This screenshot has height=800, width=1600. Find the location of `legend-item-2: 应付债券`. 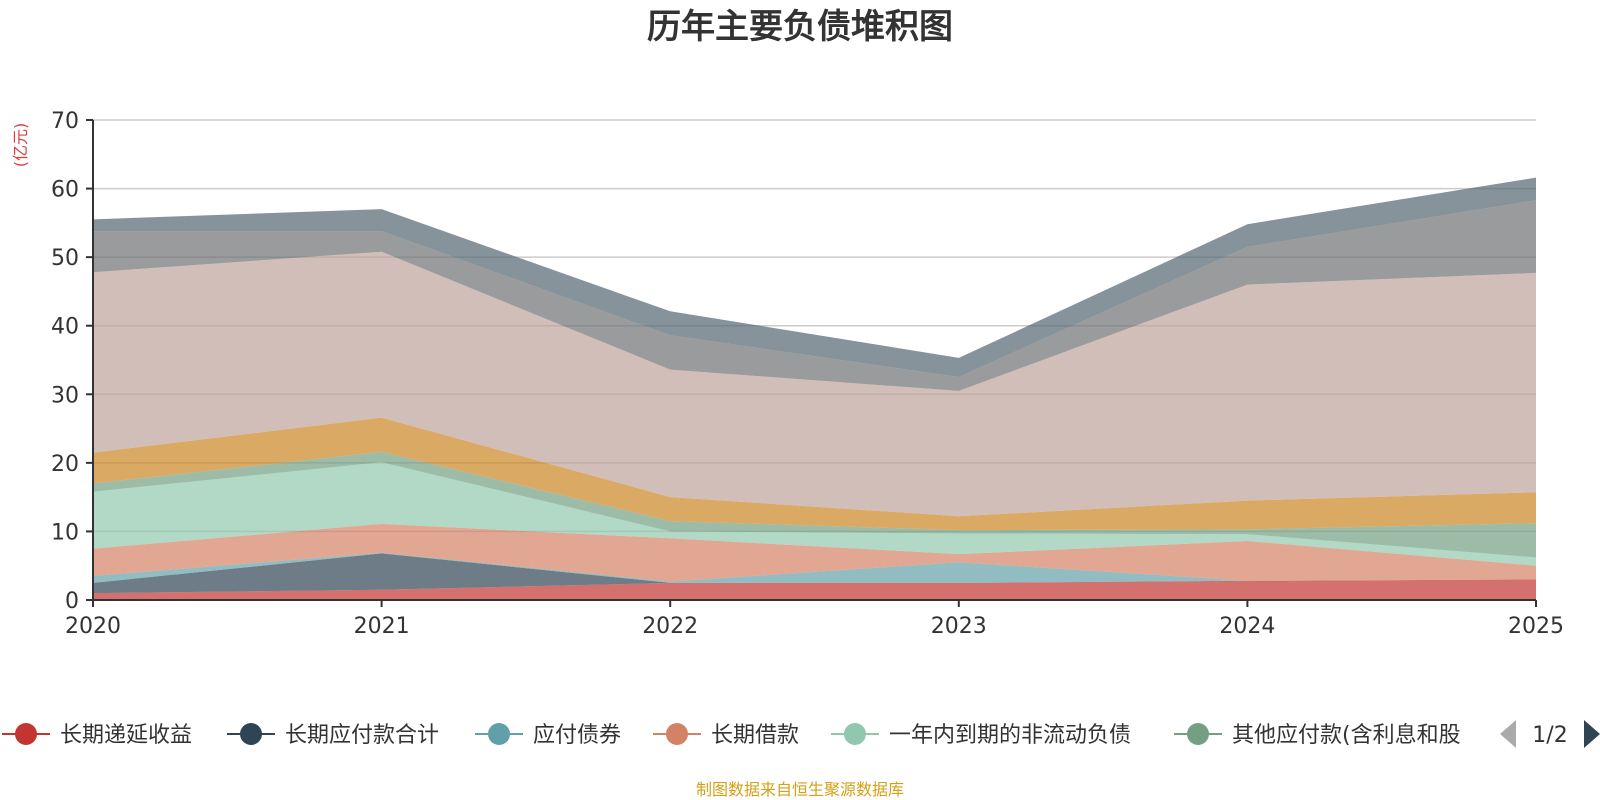

legend-item-2: 应付债券 is located at coordinates (548, 735).